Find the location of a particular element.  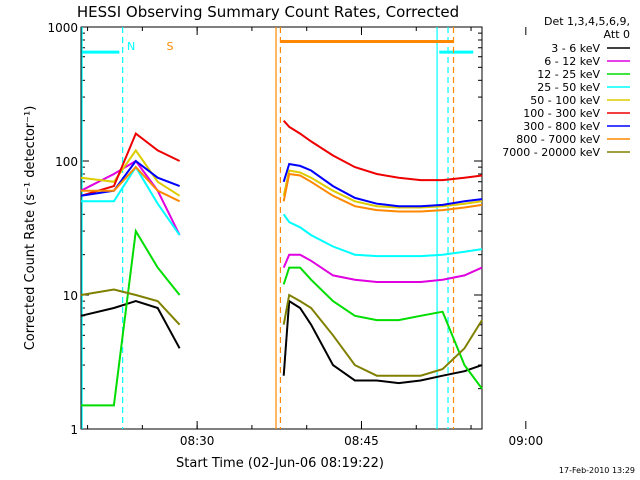

x-tick-label: 08:30 is located at coordinates (197, 441).